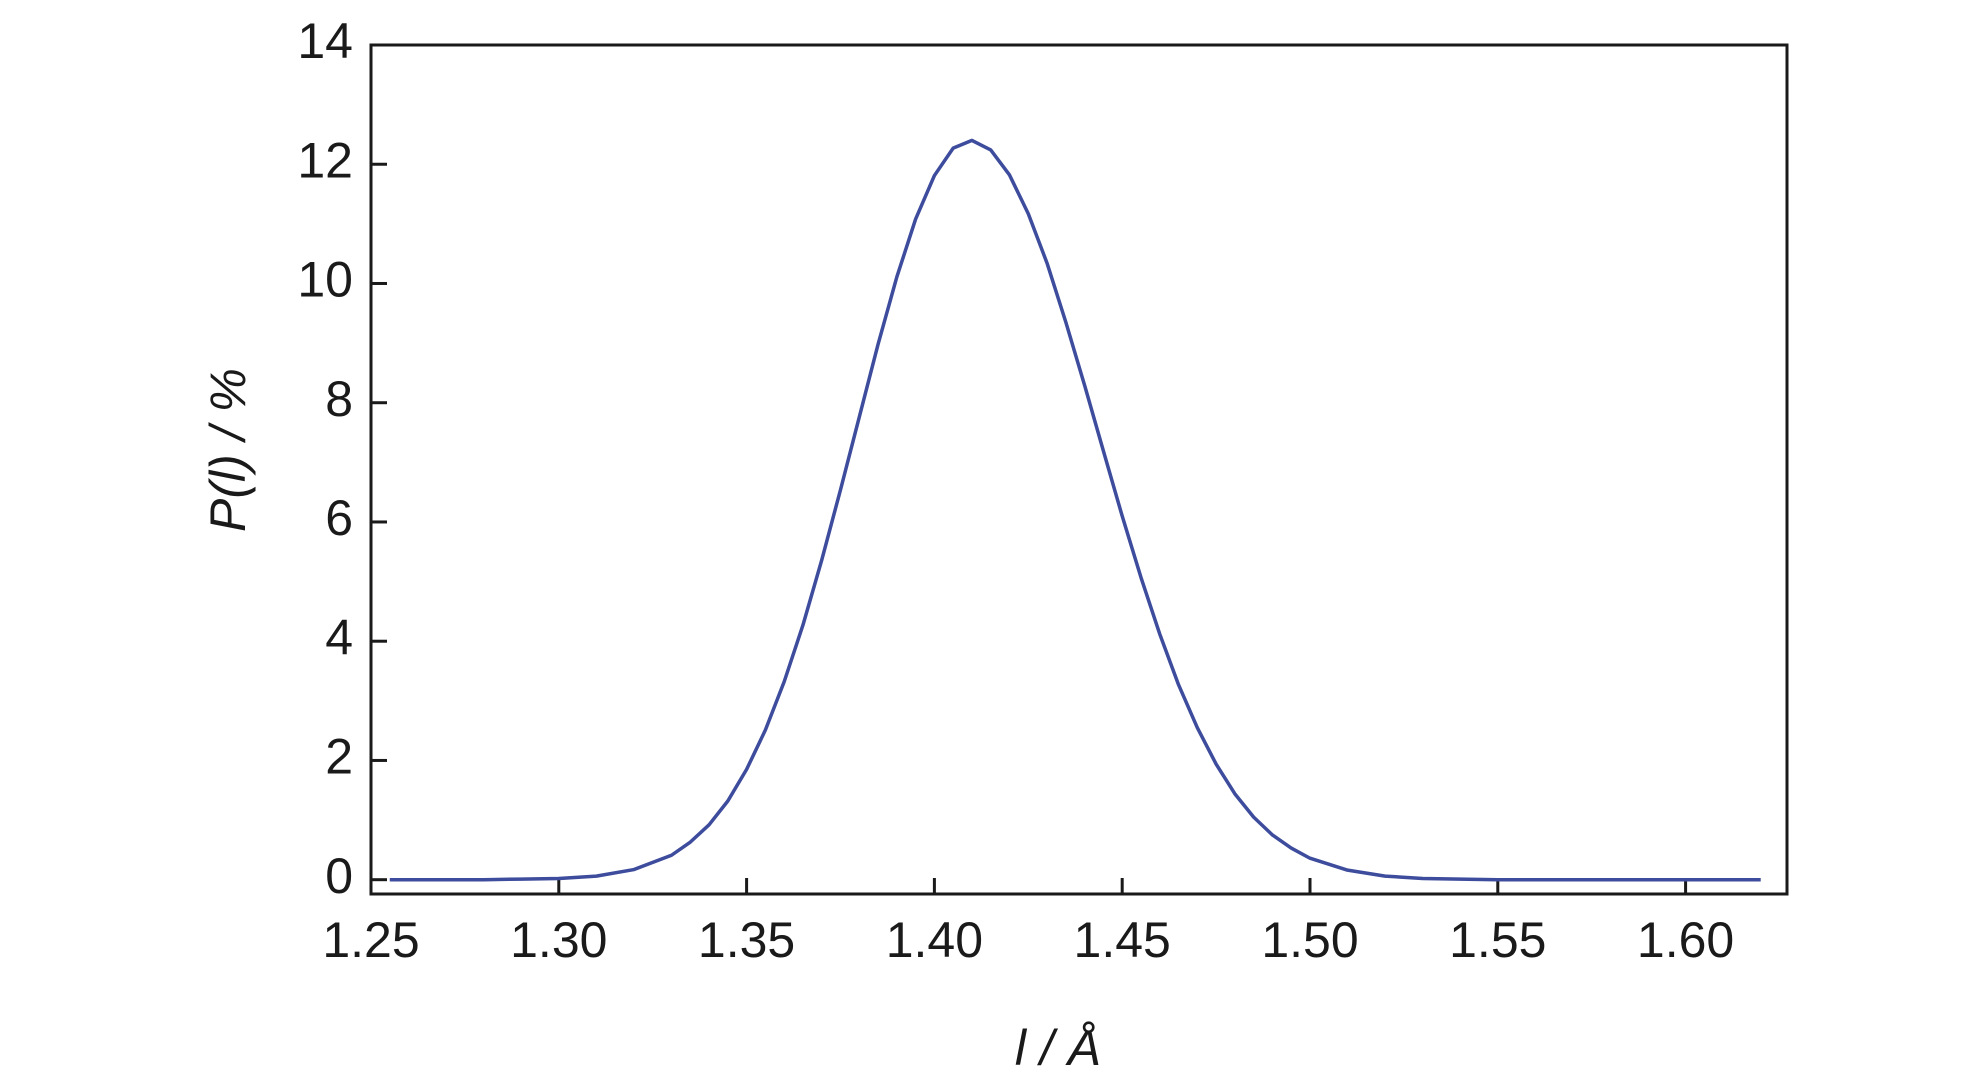 Image resolution: width=1984 pixels, height=1087 pixels. Describe the element at coordinates (558, 940) in the screenshot. I see `x-tick-label: 1.30` at that location.